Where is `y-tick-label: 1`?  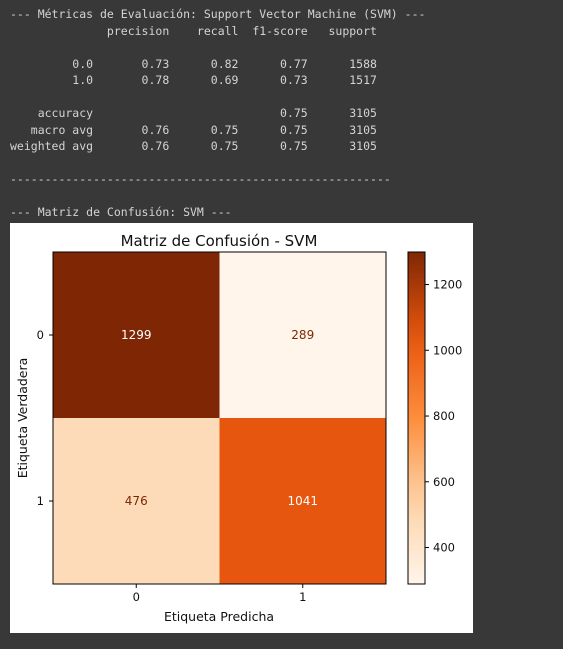
y-tick-label: 1 is located at coordinates (40, 501).